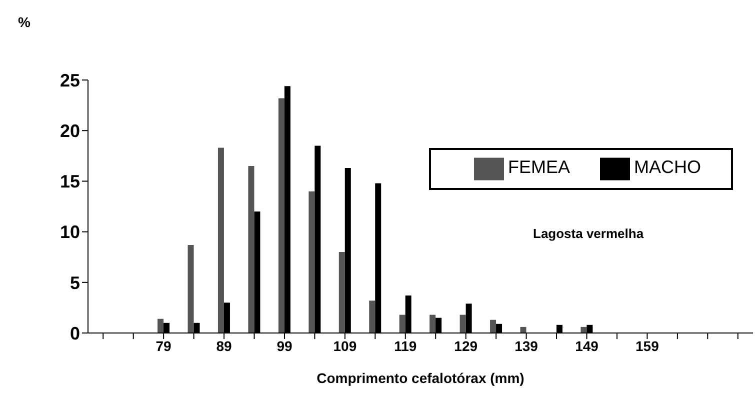  Describe the element at coordinates (405, 346) in the screenshot. I see `x-tick-label: 119` at that location.